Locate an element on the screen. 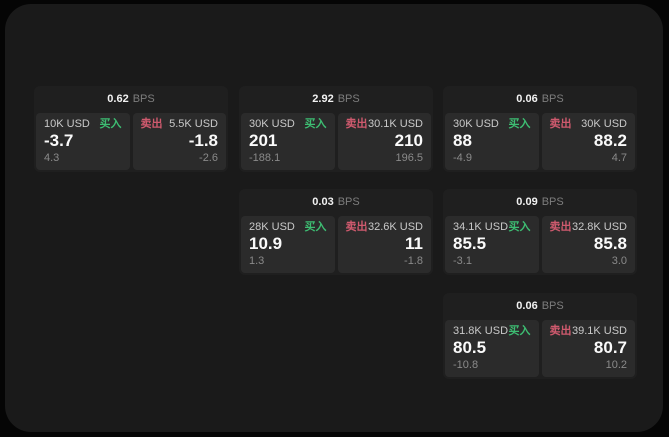 This screenshot has height=437, width=669. sell-panel: 卖出 30.1K USD 210 196.5 is located at coordinates (384, 141).